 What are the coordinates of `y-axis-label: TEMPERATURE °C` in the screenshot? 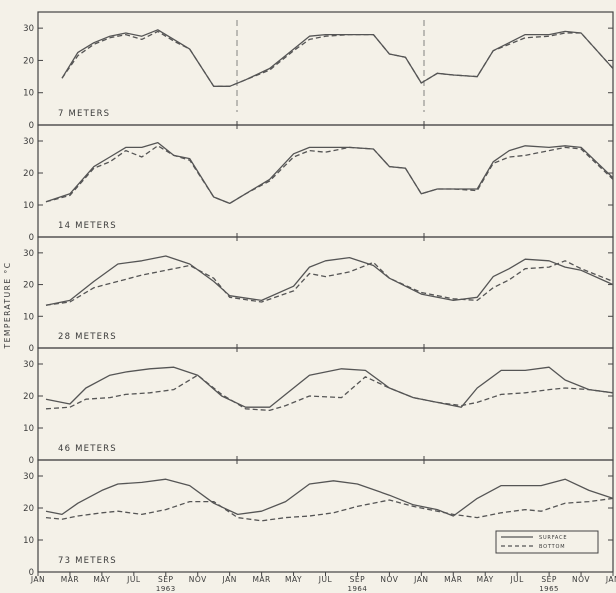 It's located at (7, 306).